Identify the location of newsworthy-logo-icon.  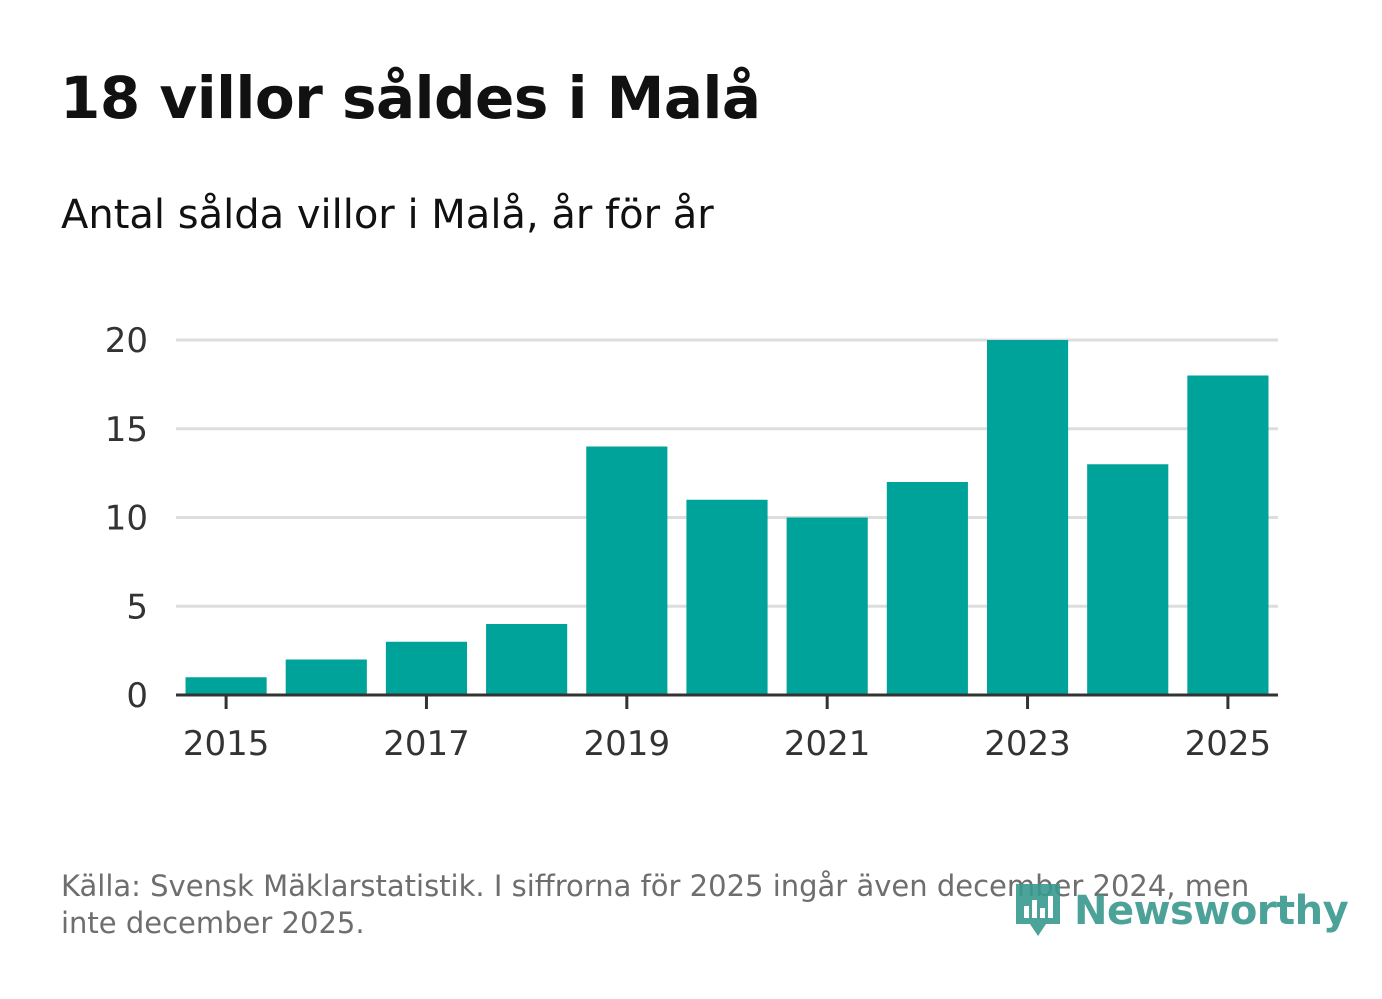
(1038, 910).